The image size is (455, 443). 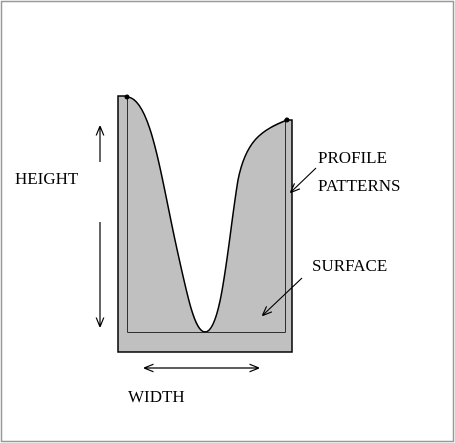 I want to click on profile-pointer, so click(x=304, y=179).